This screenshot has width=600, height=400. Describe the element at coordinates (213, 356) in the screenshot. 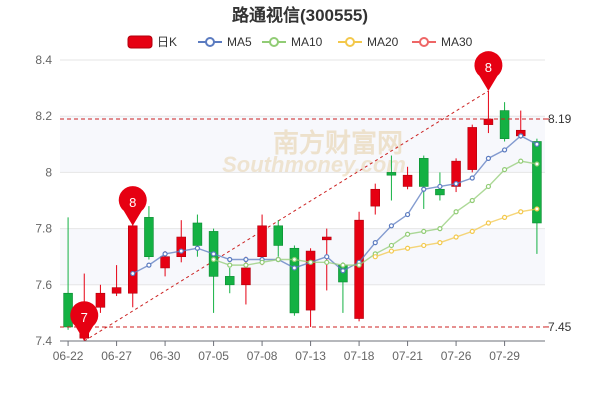

I see `x-tick-label: 07-05` at that location.